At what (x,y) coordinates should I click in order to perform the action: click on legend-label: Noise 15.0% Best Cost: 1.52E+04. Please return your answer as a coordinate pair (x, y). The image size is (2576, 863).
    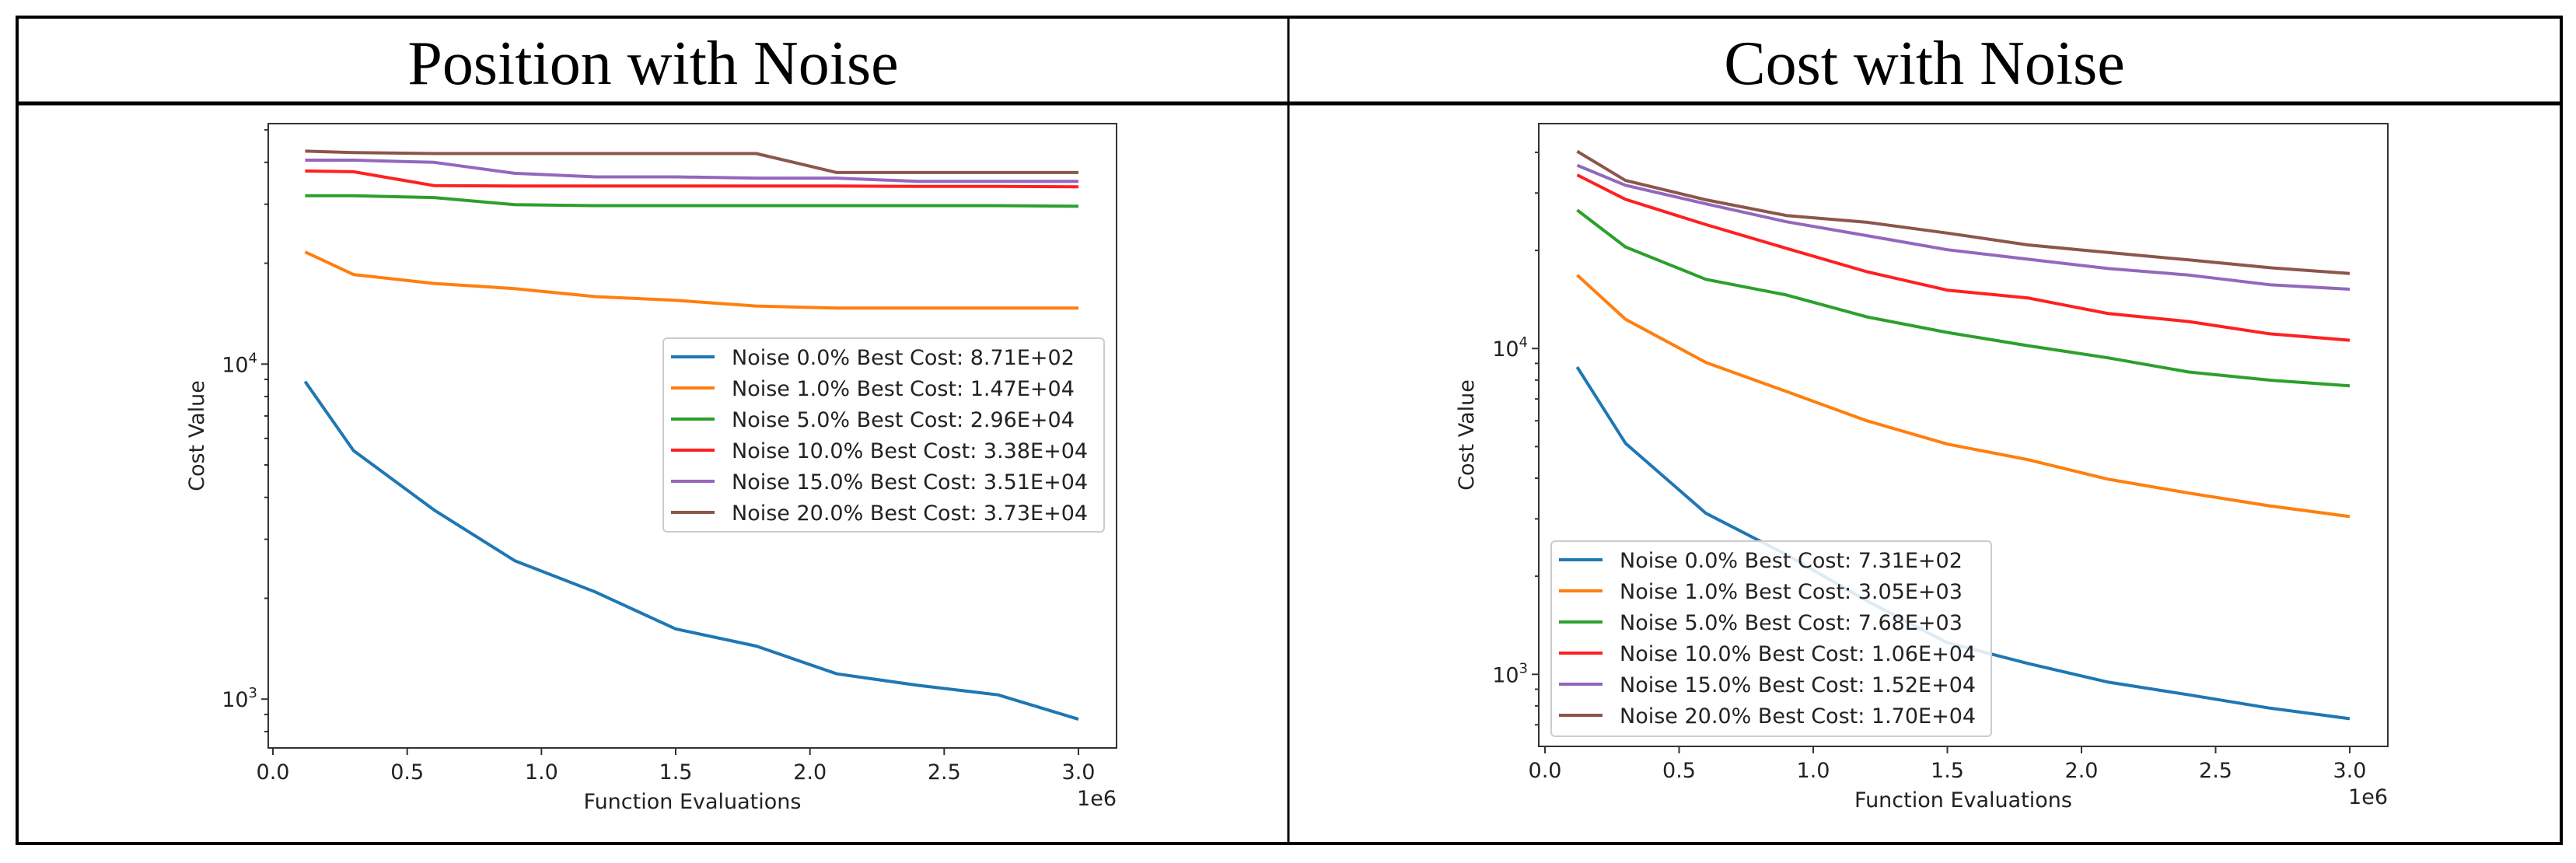
    Looking at the image, I should click on (1798, 685).